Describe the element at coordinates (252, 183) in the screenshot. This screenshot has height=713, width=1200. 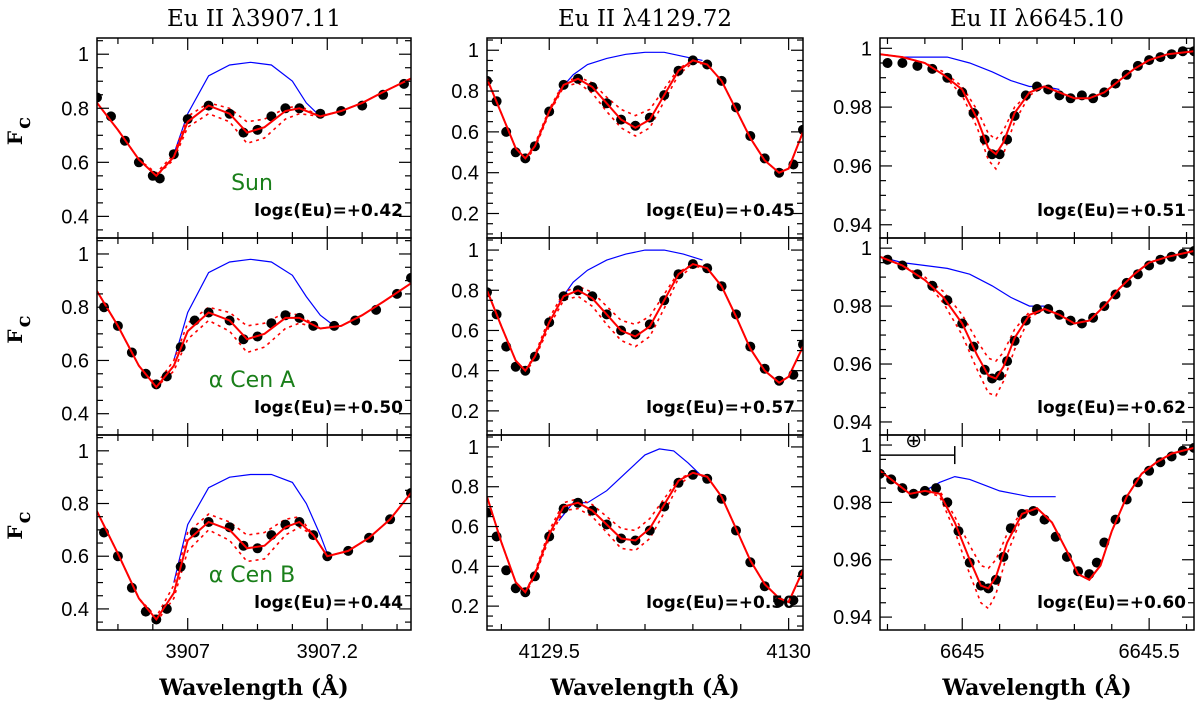
I see `star-label: Sun` at that location.